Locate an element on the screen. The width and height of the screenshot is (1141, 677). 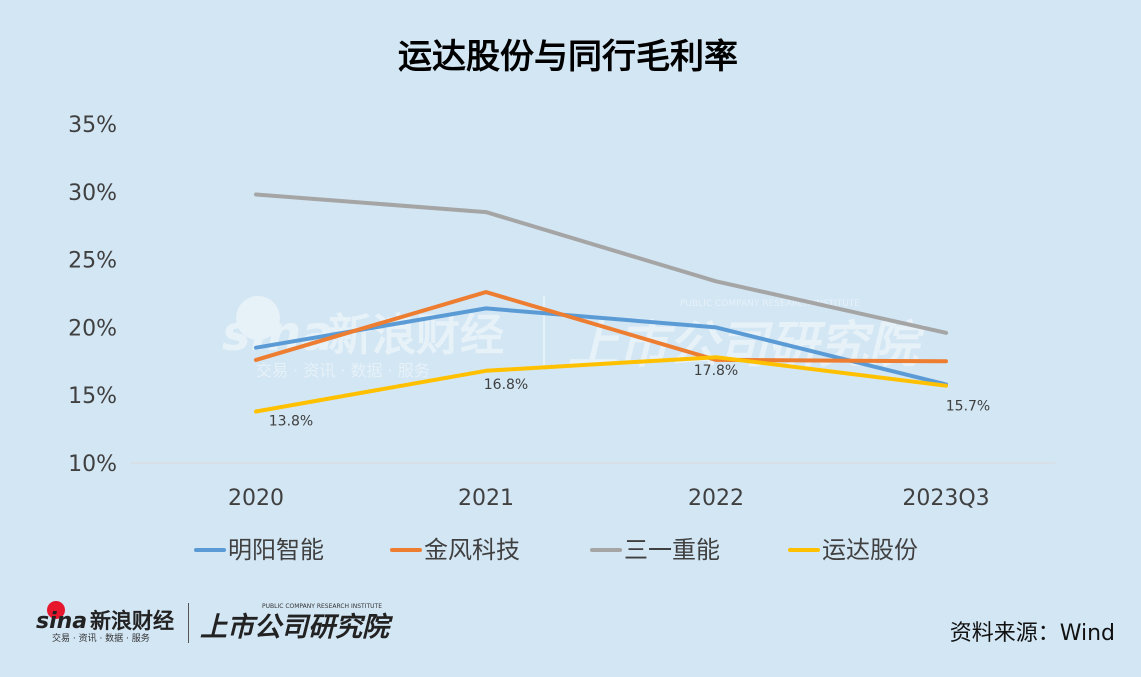
legend-label: 明阳智能 is located at coordinates (276, 550).